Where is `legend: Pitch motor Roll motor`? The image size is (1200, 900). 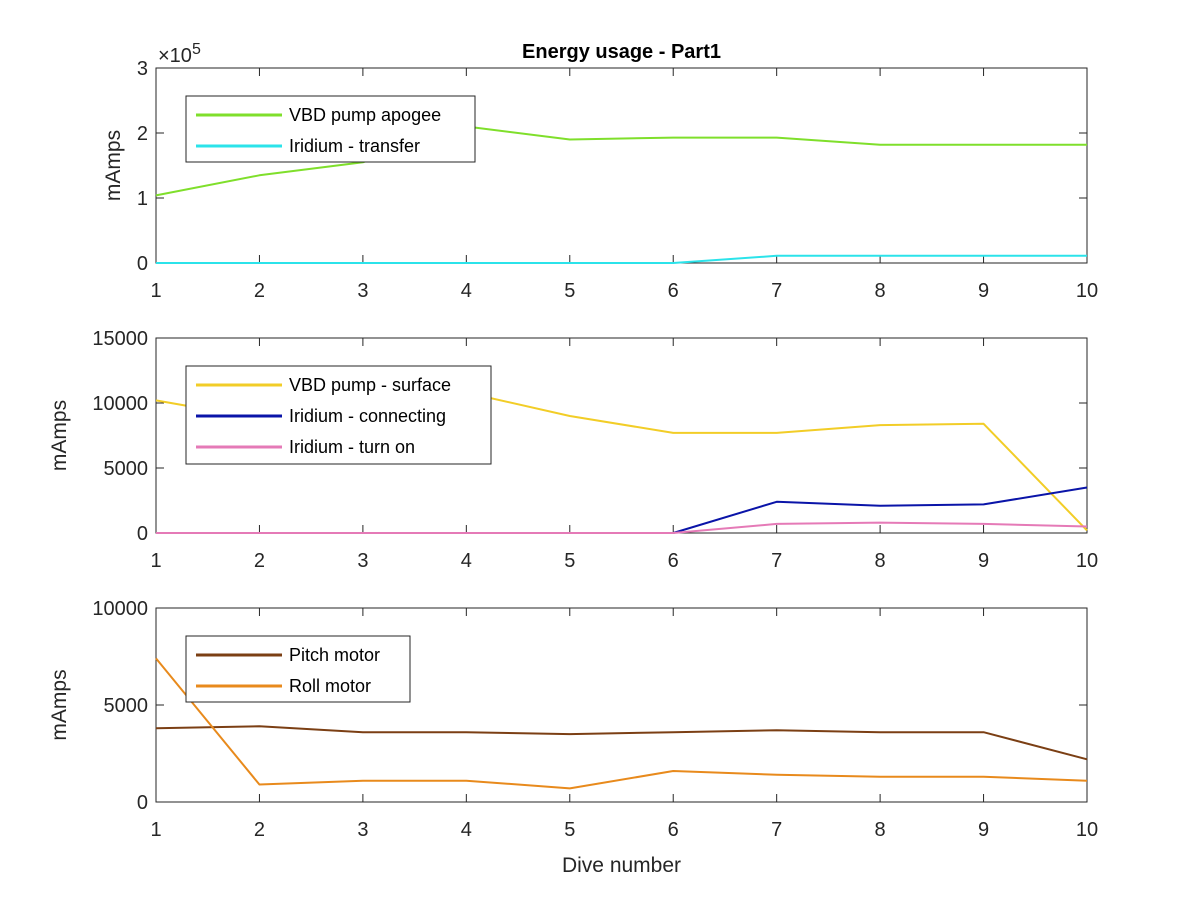
legend: Pitch motor Roll motor is located at coordinates (298, 669).